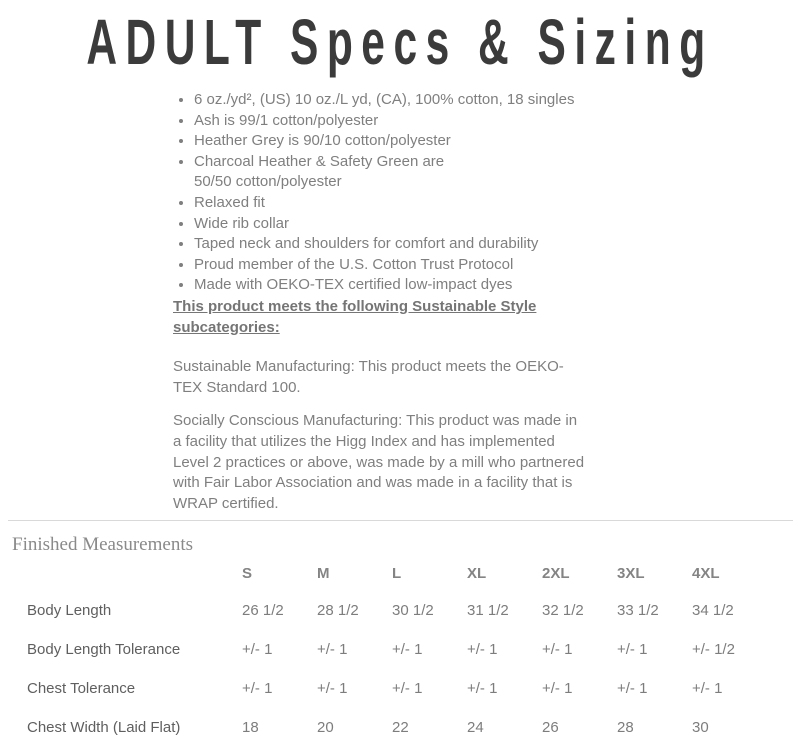 Image resolution: width=801 pixels, height=747 pixels. Describe the element at coordinates (488, 611) in the screenshot. I see `measurement-value: 31 1/2` at that location.